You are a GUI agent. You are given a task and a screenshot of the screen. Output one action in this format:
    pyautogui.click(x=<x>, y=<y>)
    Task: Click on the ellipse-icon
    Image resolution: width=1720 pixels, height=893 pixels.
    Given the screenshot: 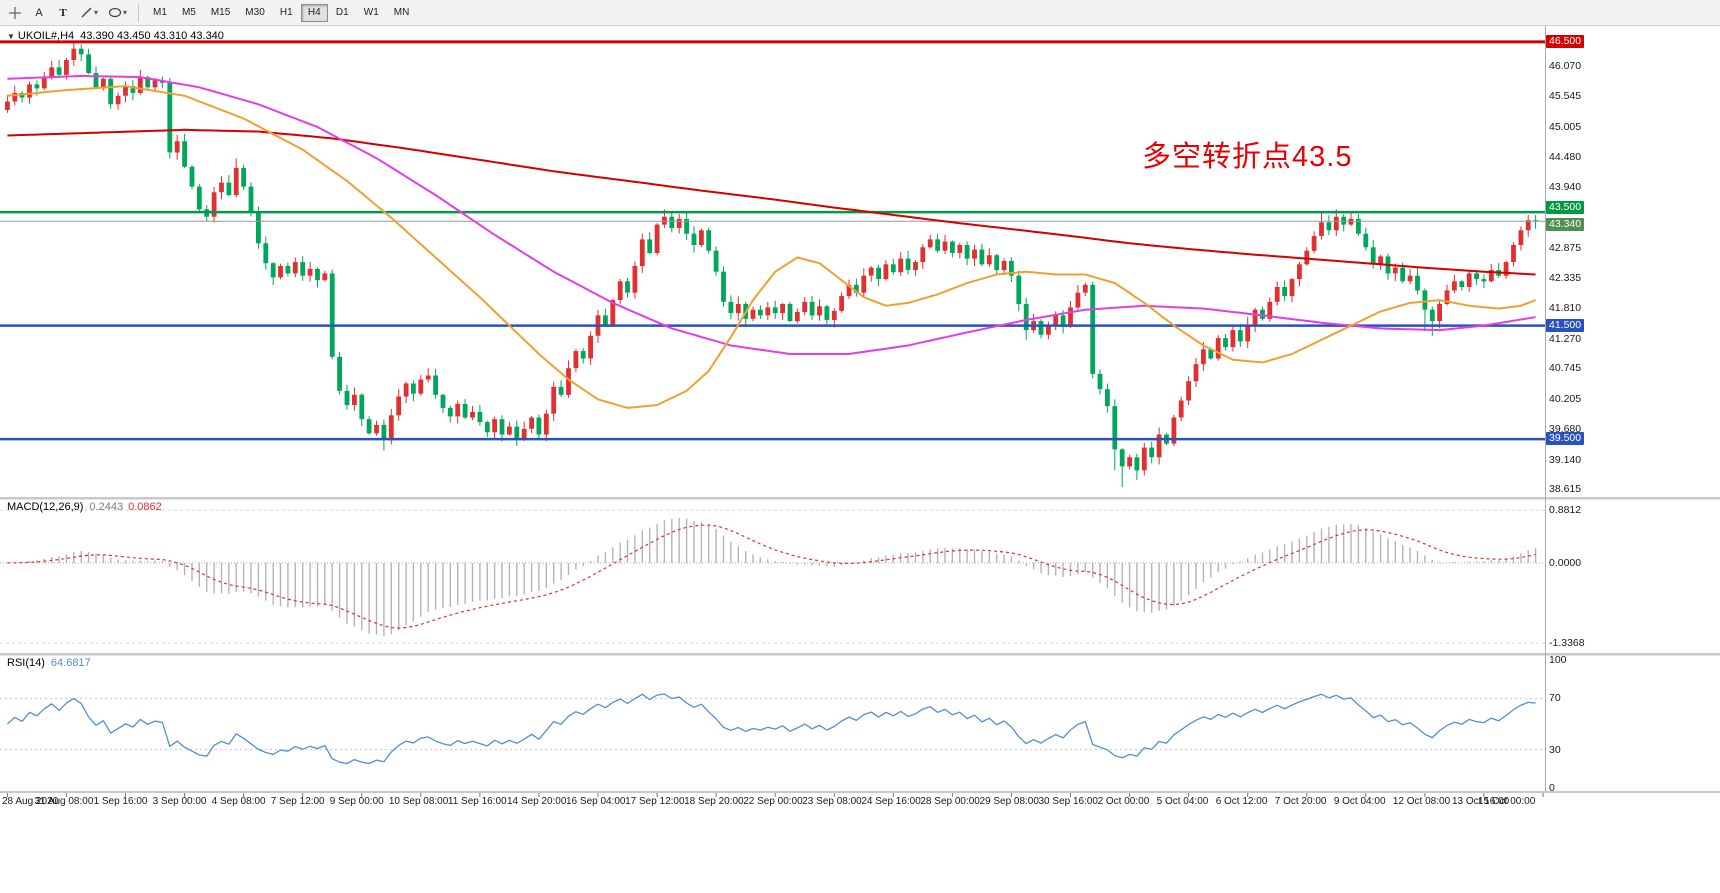 What is the action you would take?
    pyautogui.click(x=115, y=12)
    